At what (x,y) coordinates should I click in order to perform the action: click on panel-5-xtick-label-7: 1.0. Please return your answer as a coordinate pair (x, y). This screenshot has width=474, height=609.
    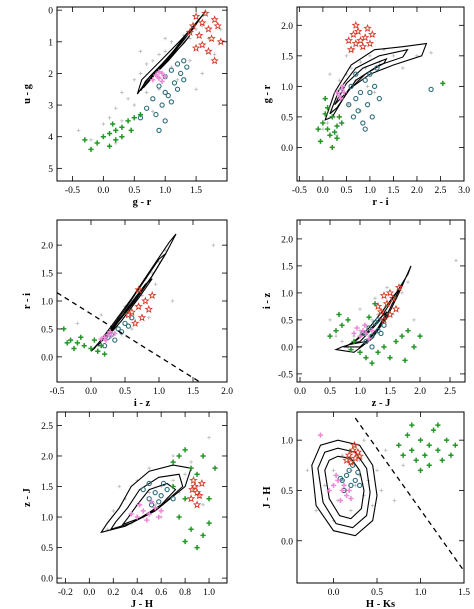
    Looking at the image, I should click on (209, 593).